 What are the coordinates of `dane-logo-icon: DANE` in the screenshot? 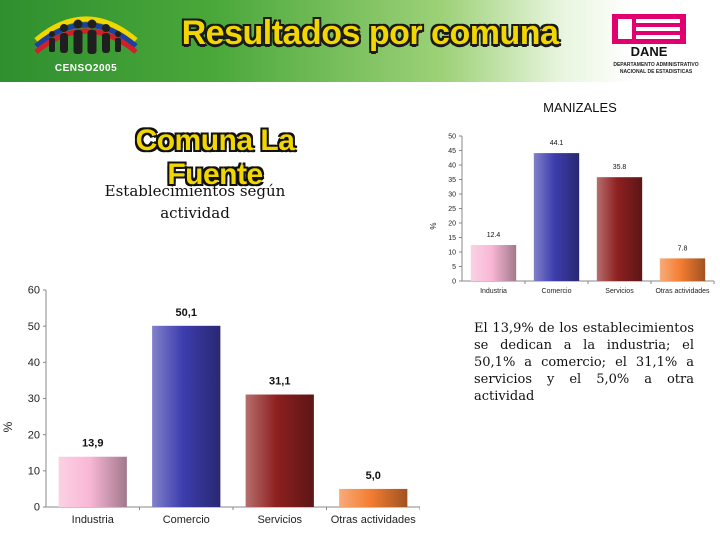 It's located at (649, 36).